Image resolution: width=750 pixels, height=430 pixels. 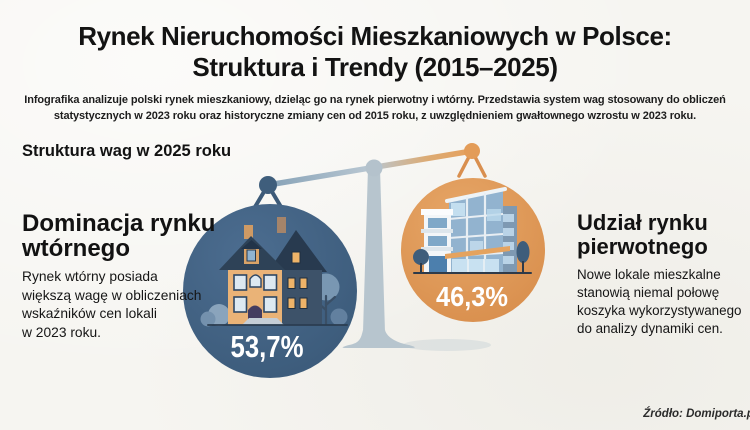 What do you see at coordinates (696, 414) in the screenshot?
I see `source-credit: Źródło: Domiporta.pl` at bounding box center [696, 414].